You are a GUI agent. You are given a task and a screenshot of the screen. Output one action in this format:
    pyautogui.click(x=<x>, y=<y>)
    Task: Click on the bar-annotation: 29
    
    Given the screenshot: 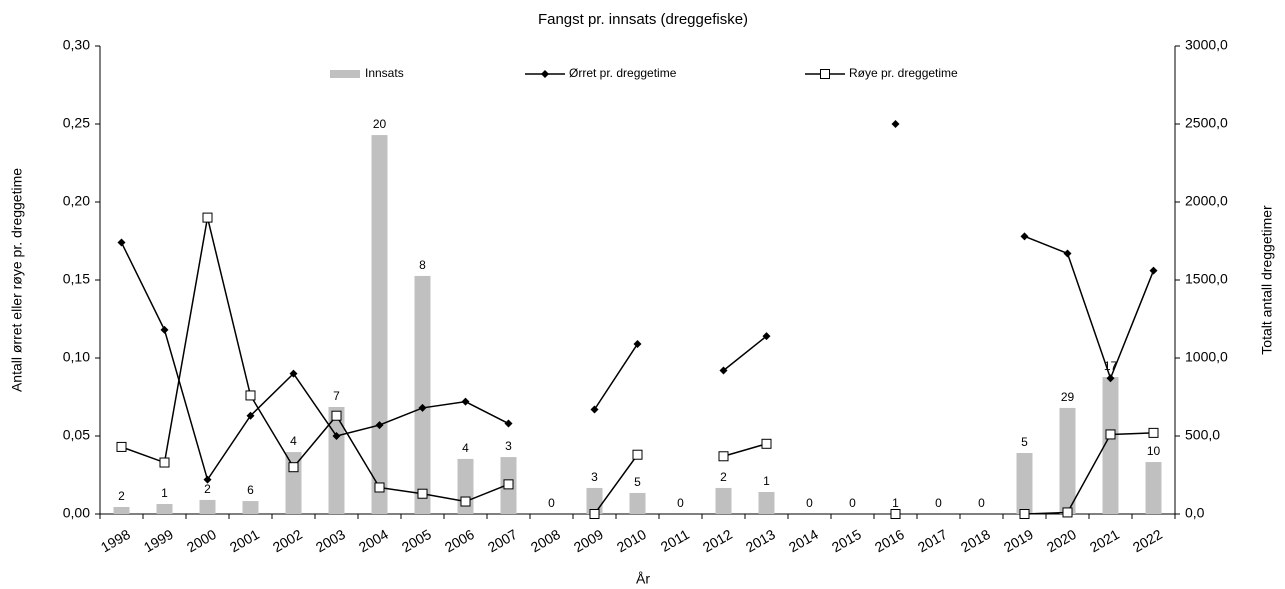 What is the action you would take?
    pyautogui.click(x=1068, y=397)
    